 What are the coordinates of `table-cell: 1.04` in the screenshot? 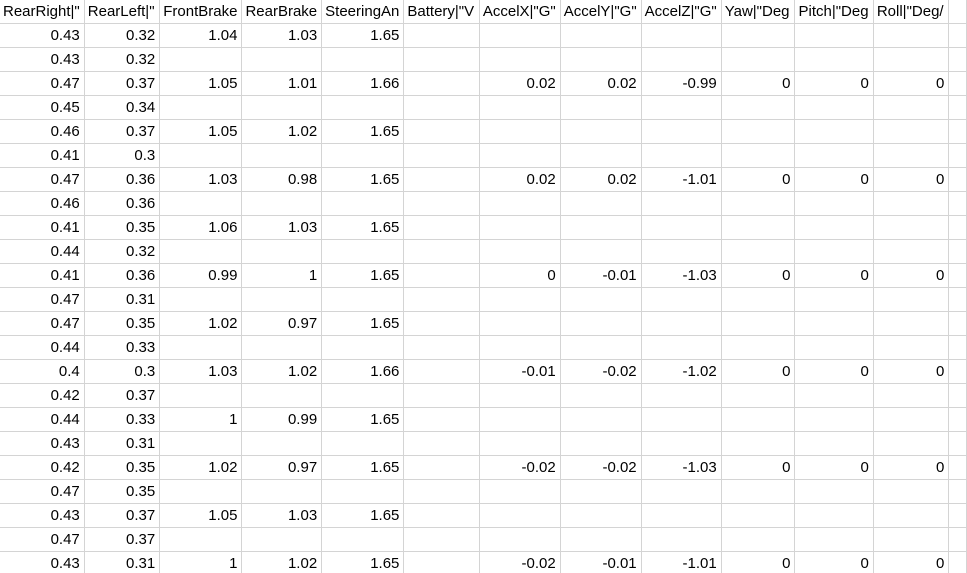 It's located at (201, 35).